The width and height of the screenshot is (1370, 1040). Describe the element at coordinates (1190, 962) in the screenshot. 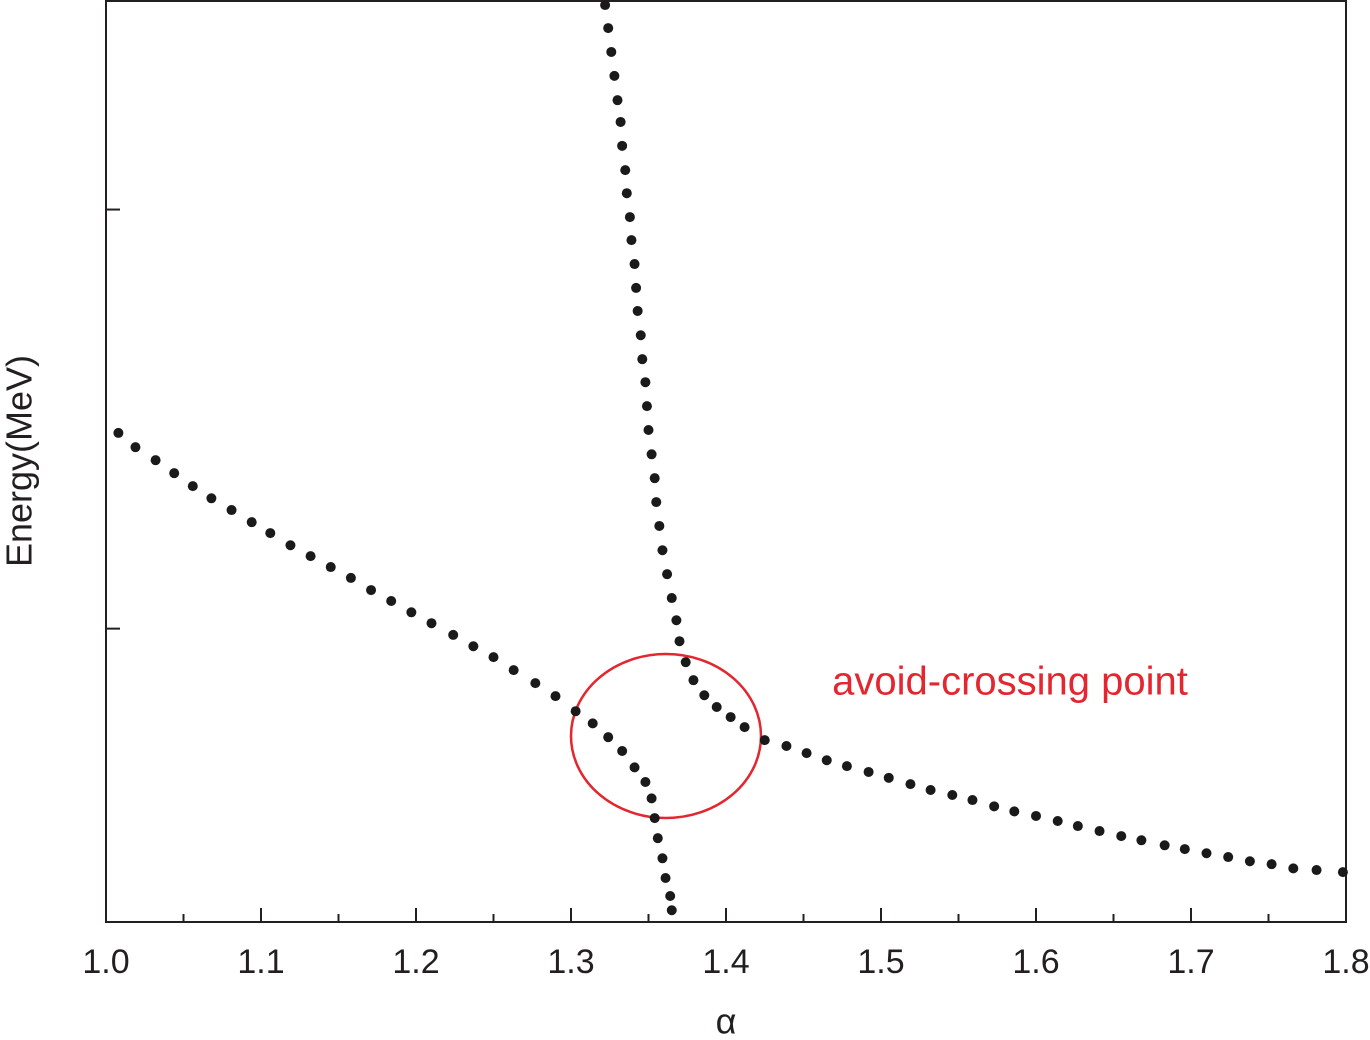

I see `x-tick-label: 1.7` at that location.